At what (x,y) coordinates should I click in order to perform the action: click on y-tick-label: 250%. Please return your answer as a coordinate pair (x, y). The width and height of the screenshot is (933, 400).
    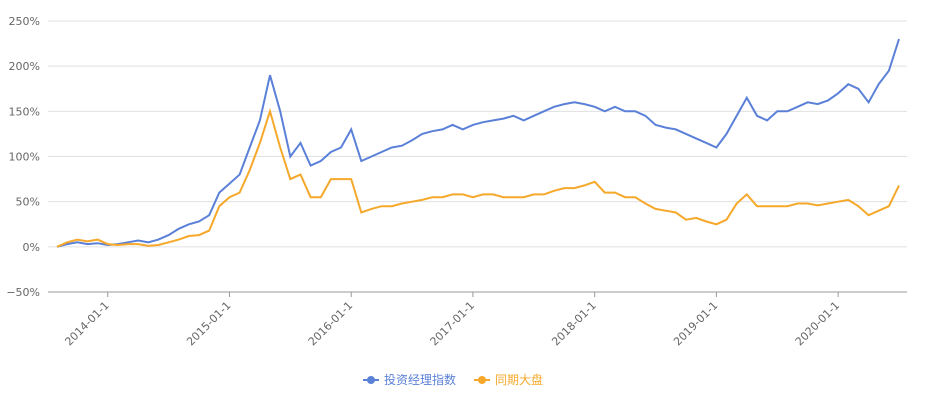
    Looking at the image, I should click on (24, 21).